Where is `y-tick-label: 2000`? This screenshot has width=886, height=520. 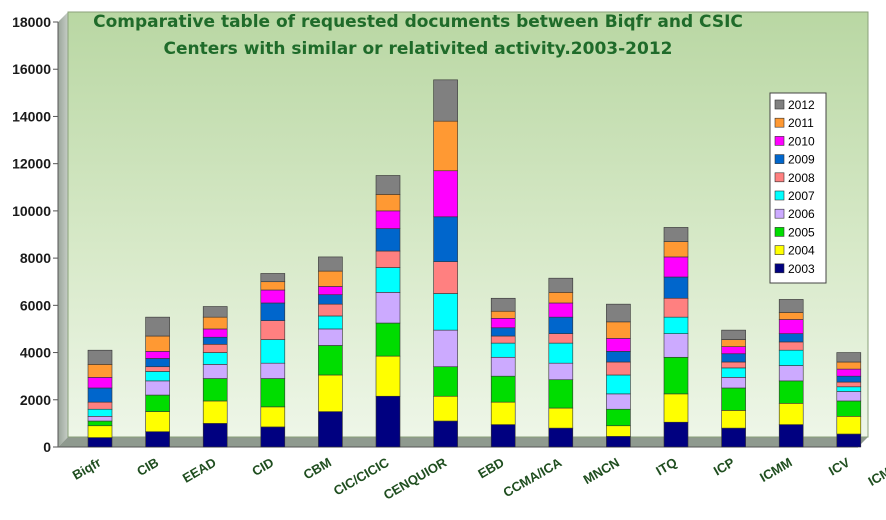
y-tick-label: 2000 is located at coordinates (35, 400).